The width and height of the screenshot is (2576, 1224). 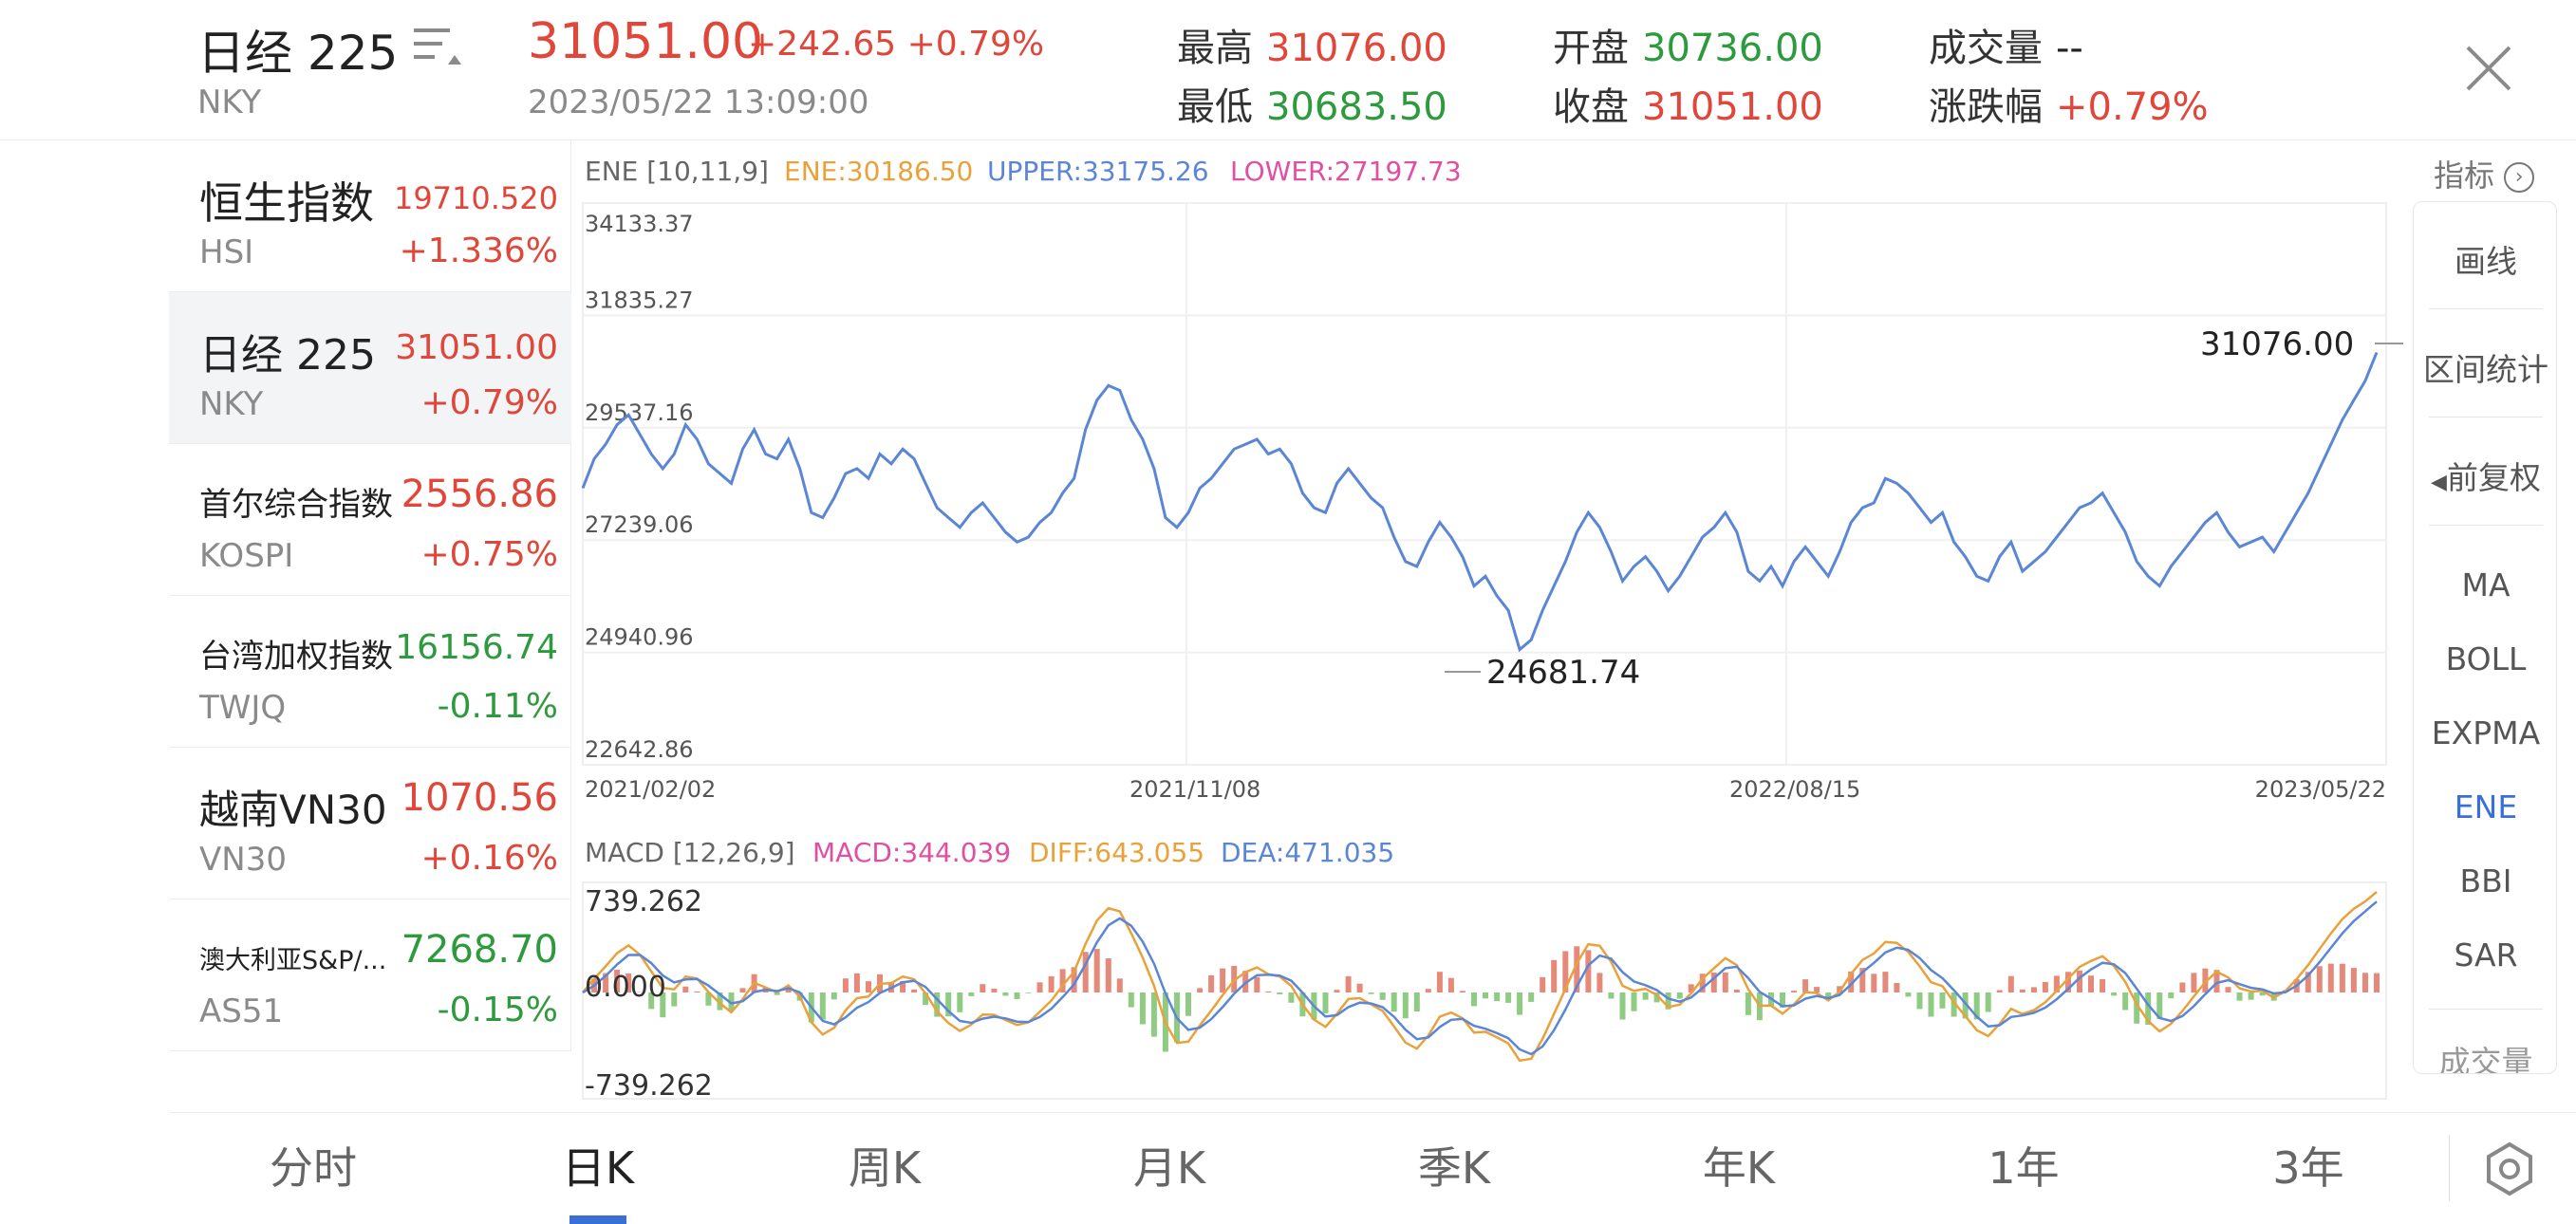 I want to click on tab-intraday: 分时, so click(x=314, y=1168).